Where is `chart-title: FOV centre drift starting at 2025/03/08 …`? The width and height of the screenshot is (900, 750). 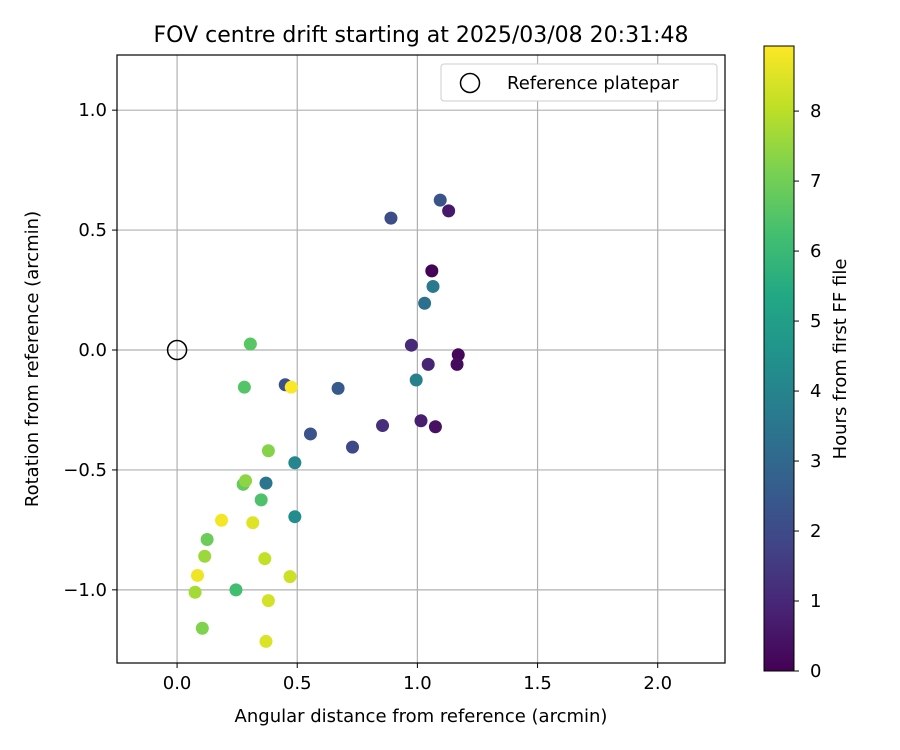
chart-title: FOV centre drift starting at 2025/03/08 … is located at coordinates (421, 35).